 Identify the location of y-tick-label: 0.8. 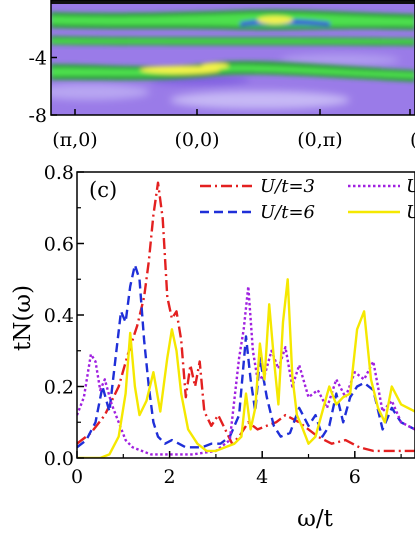
(59, 173).